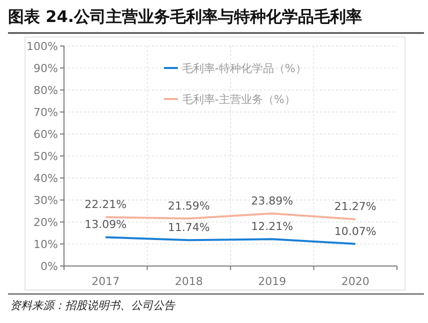 The width and height of the screenshot is (428, 323). What do you see at coordinates (46, 178) in the screenshot?
I see `y-tick-label: 40%` at bounding box center [46, 178].